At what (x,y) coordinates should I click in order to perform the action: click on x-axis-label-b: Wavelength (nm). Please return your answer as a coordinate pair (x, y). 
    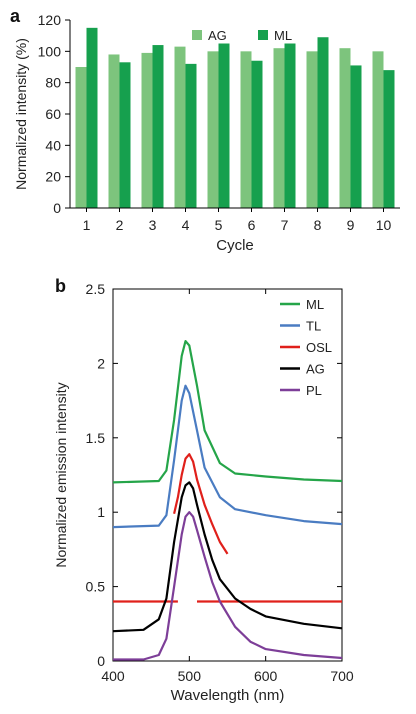
    Looking at the image, I should click on (228, 695).